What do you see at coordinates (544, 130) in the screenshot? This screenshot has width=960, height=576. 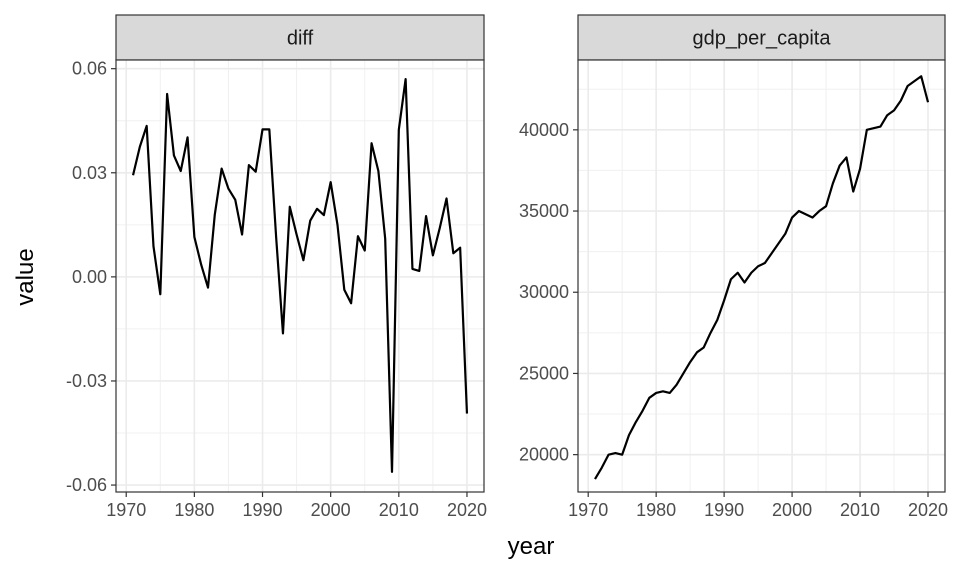 I see `y-tick-label: 40000` at bounding box center [544, 130].